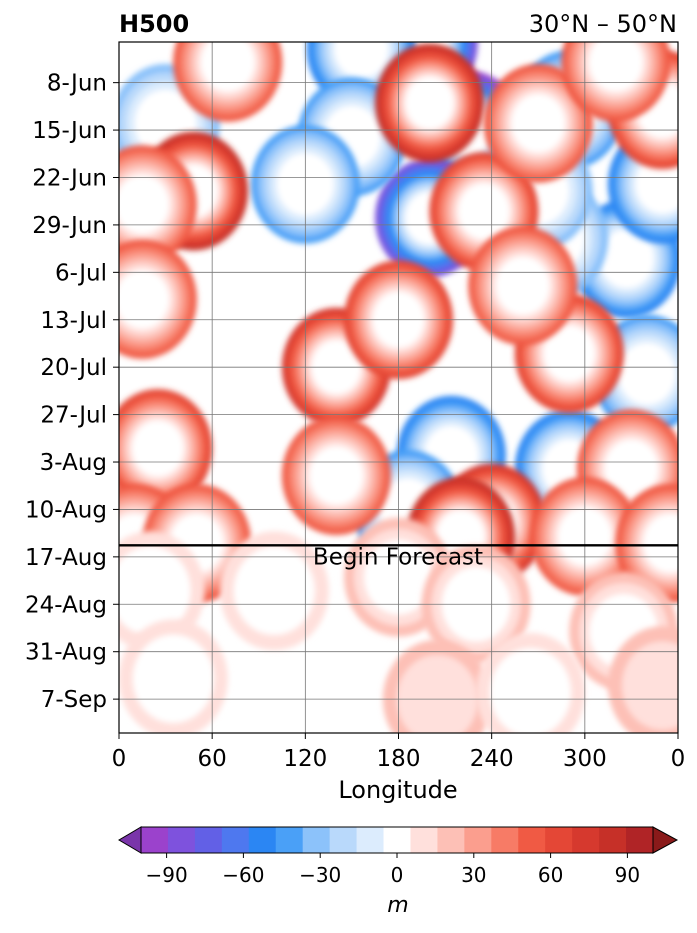 This screenshot has width=697, height=933. I want to click on x-tick-label: 120, so click(305, 759).